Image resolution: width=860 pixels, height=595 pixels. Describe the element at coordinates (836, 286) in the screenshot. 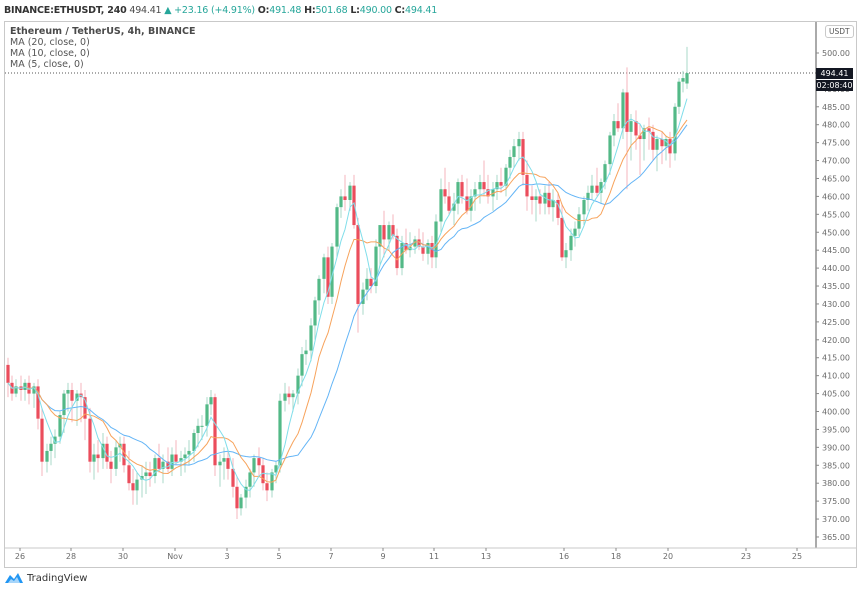

I see `svg-text: 435.00` at that location.